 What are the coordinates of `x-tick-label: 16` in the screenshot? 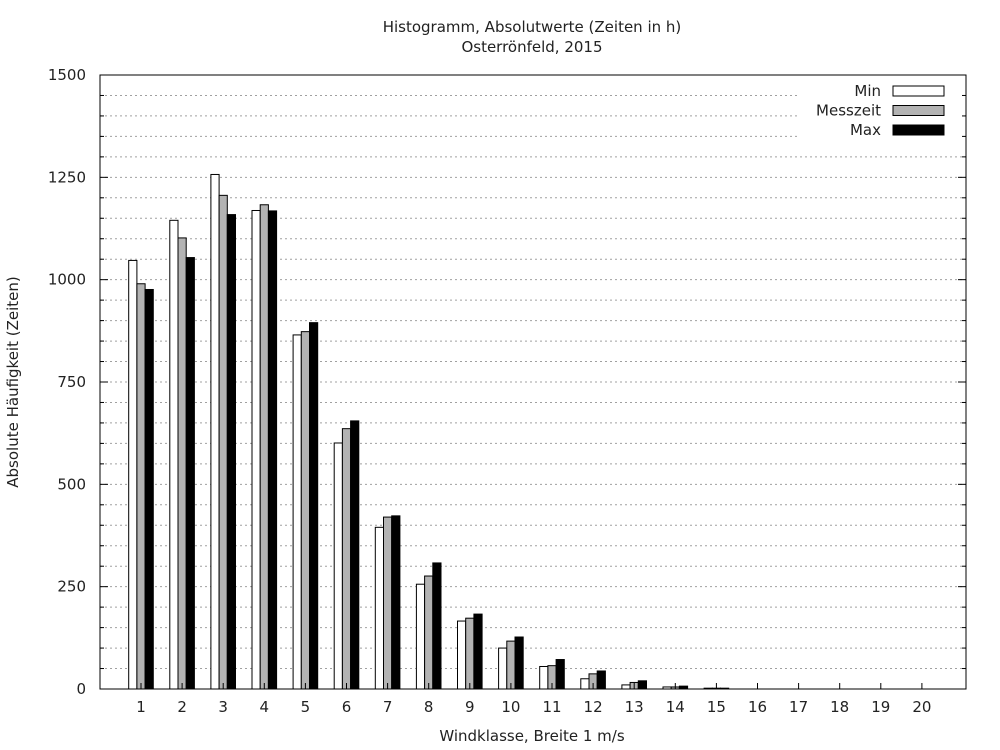 It's located at (757, 707).